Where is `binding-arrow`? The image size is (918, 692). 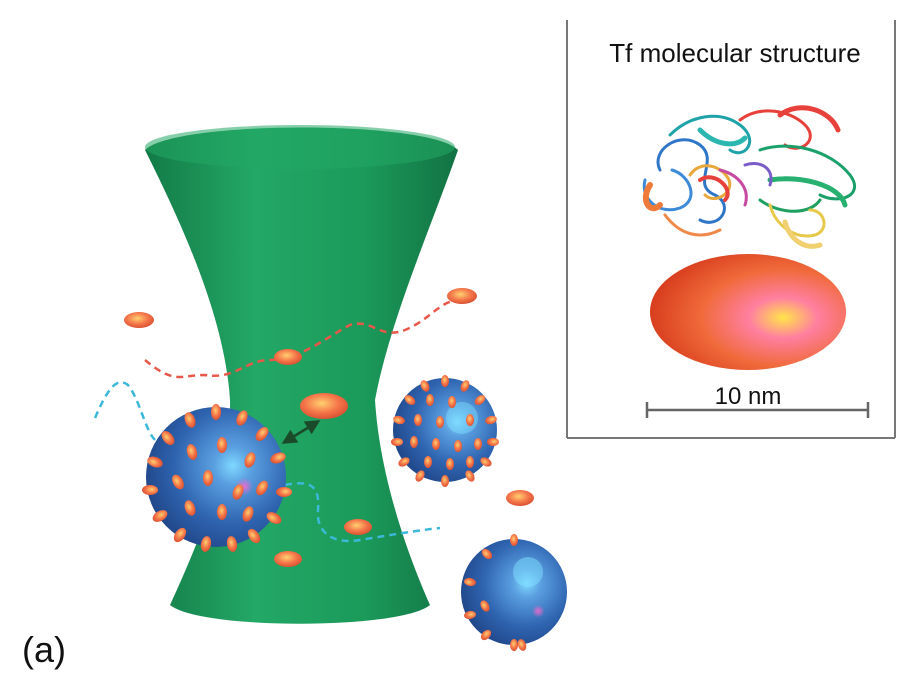
binding-arrow is located at coordinates (301, 432).